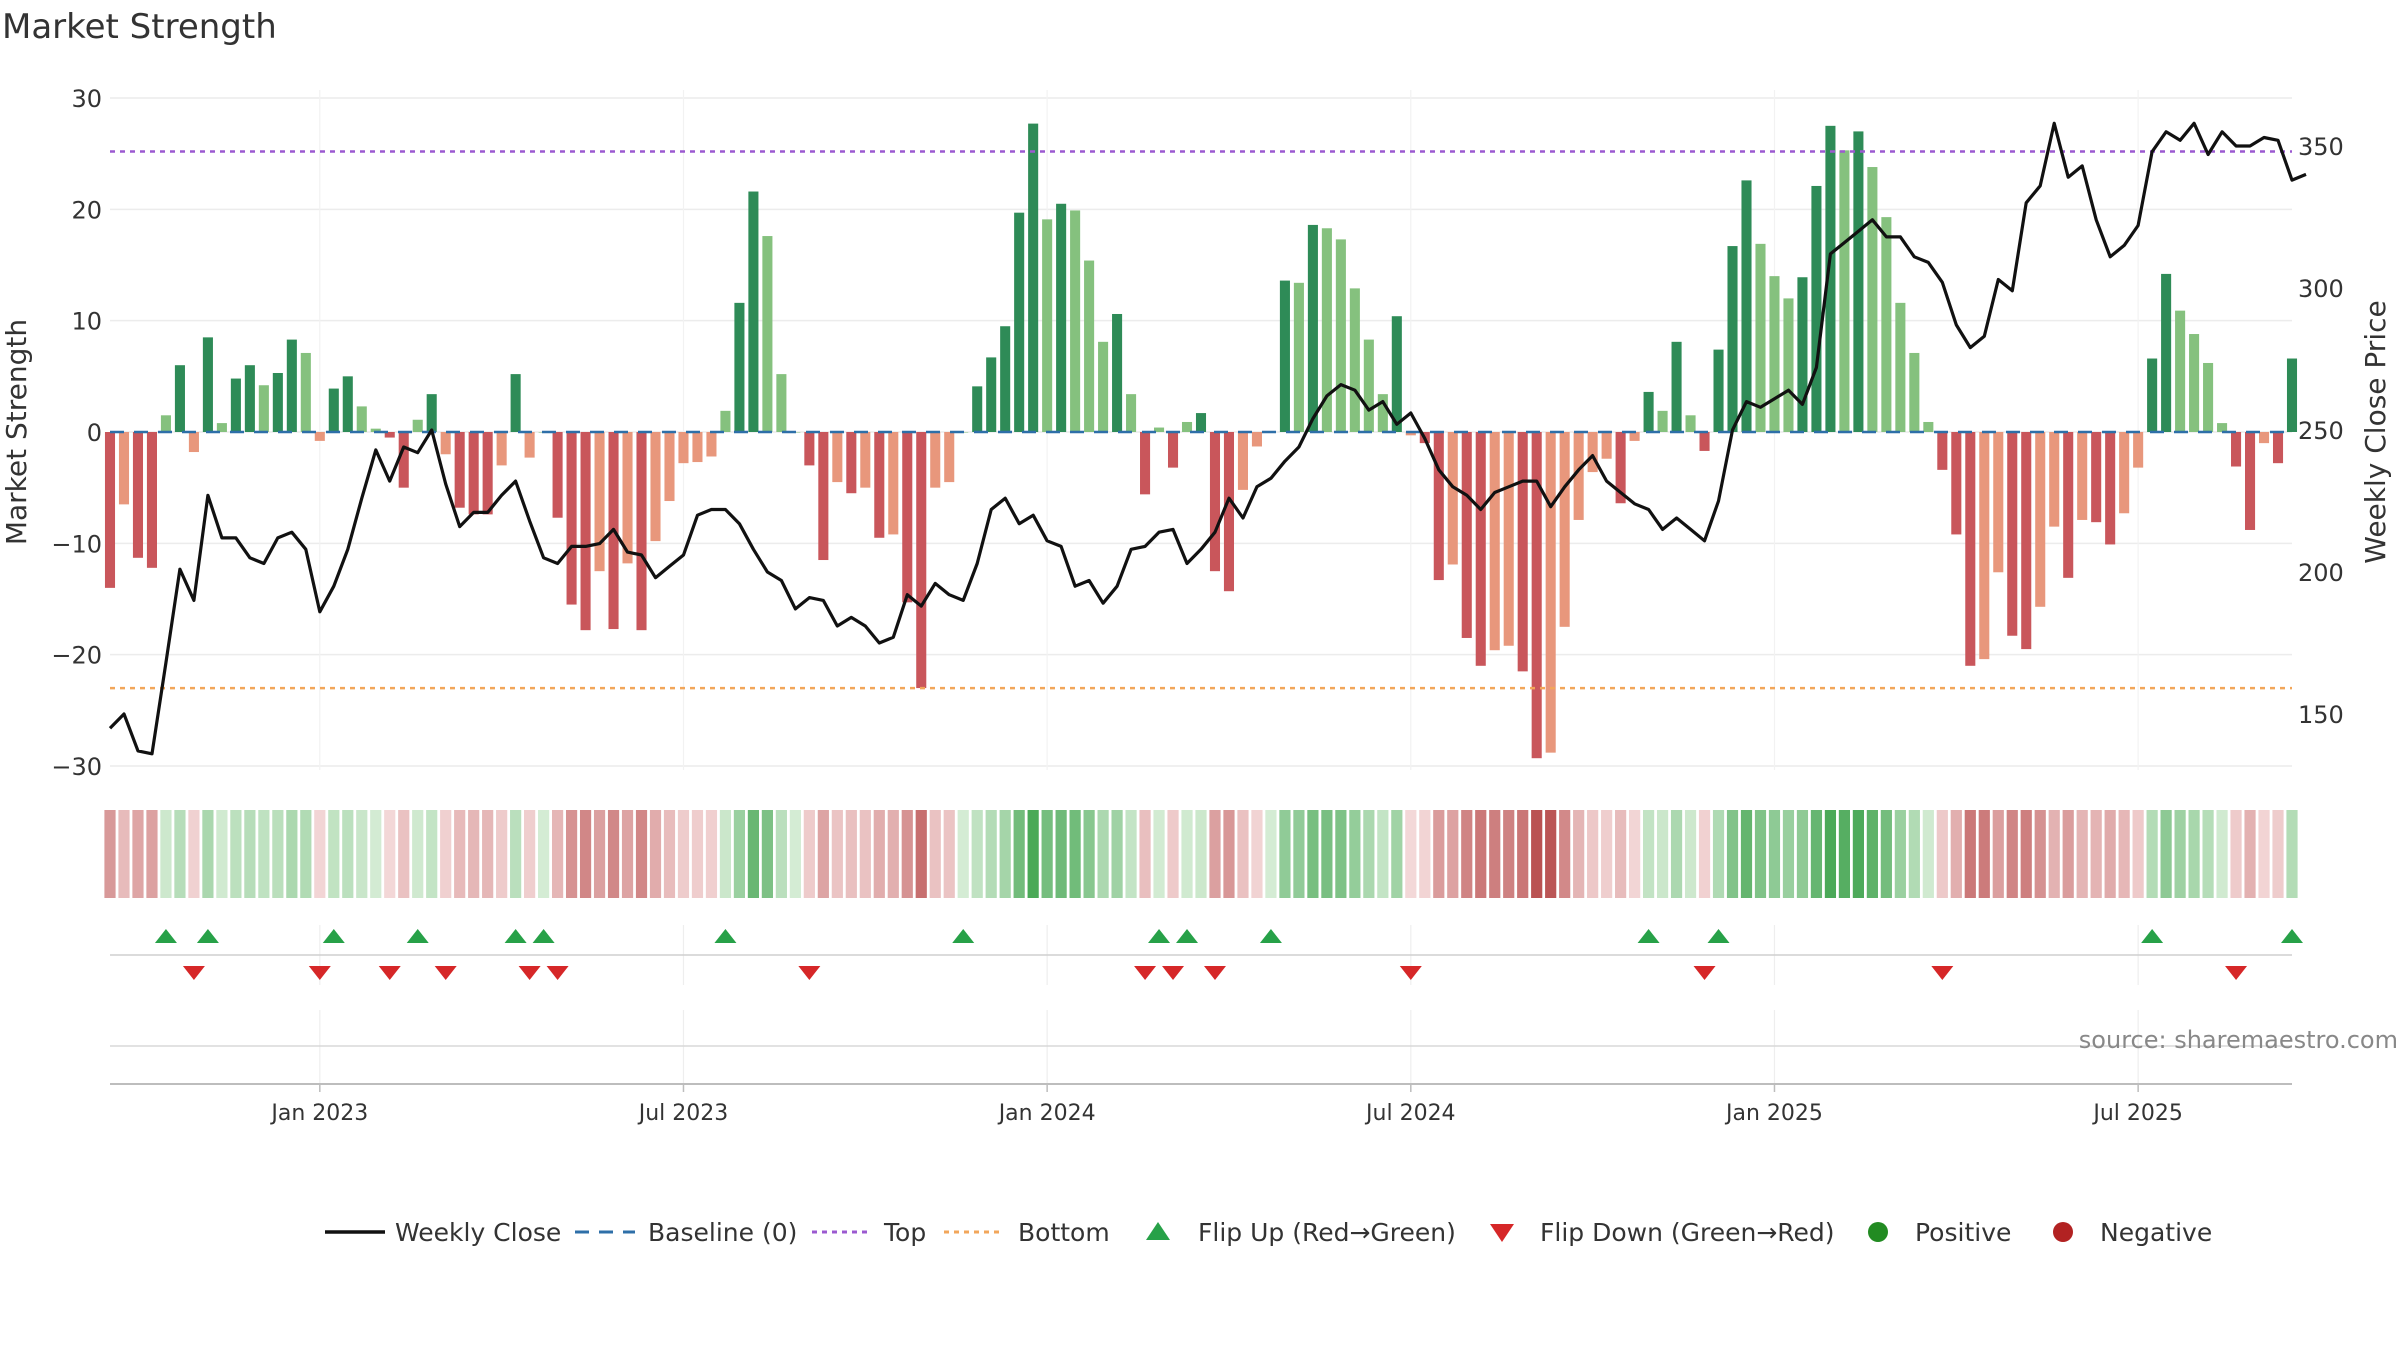 The height and width of the screenshot is (1350, 2400). I want to click on legend-swatch-positive, so click(1878, 1232).